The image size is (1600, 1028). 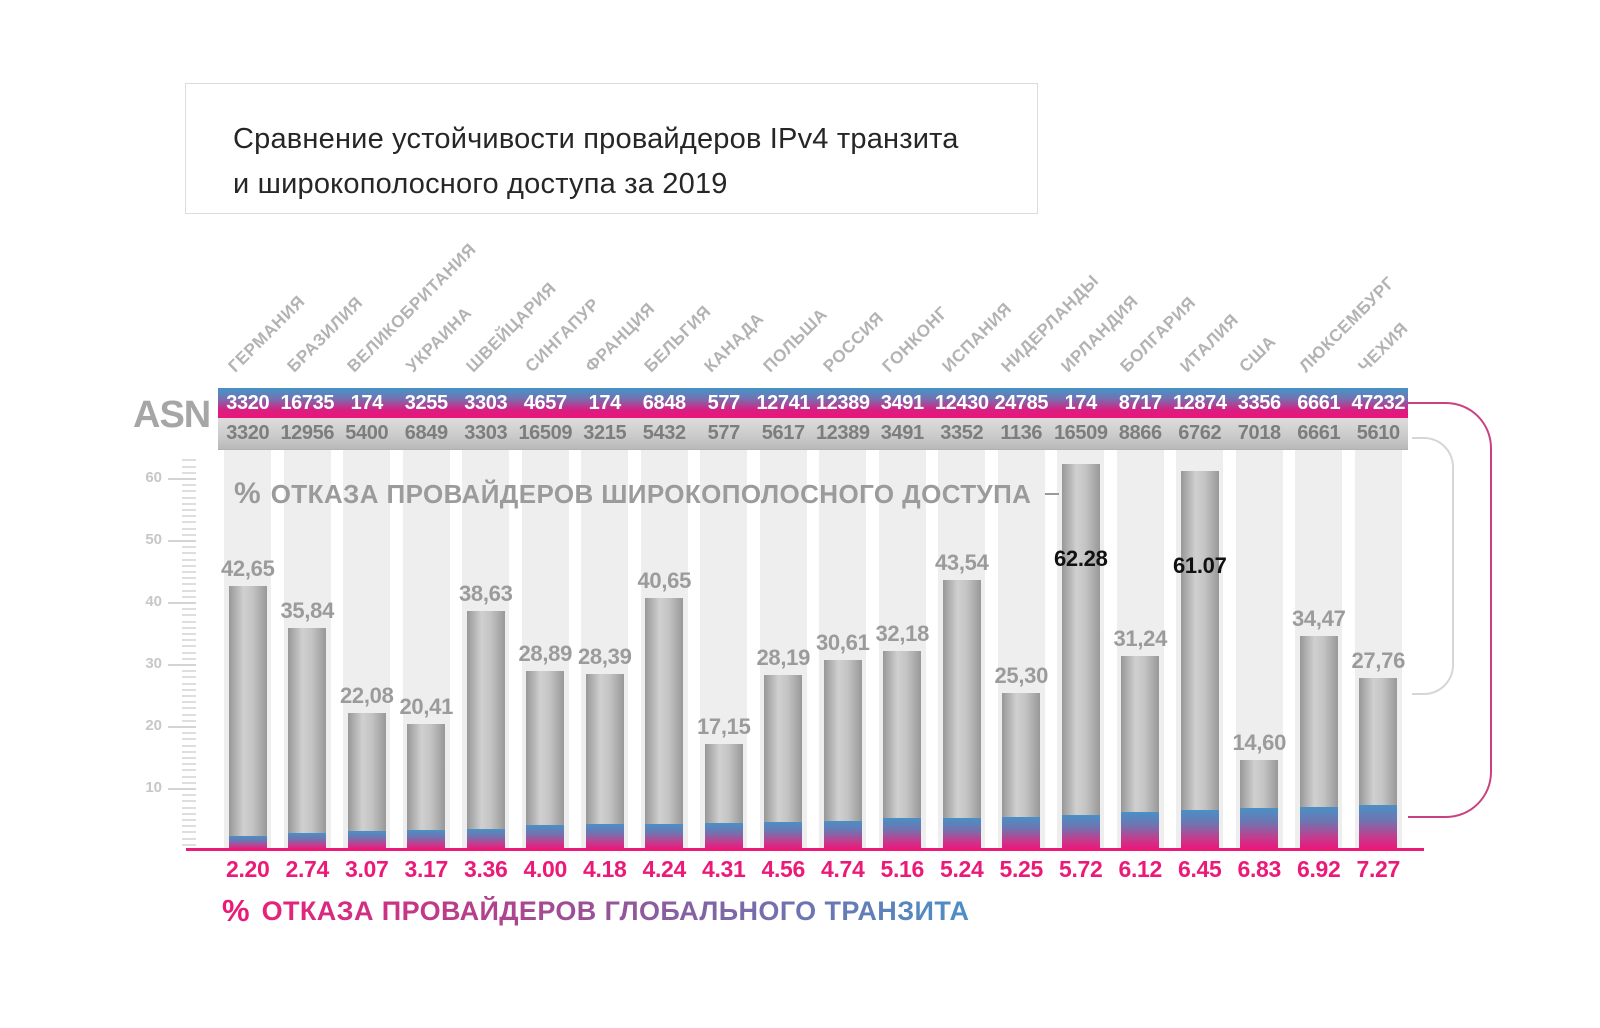 I want to click on bracket-transit-callout, so click(x=1450, y=610).